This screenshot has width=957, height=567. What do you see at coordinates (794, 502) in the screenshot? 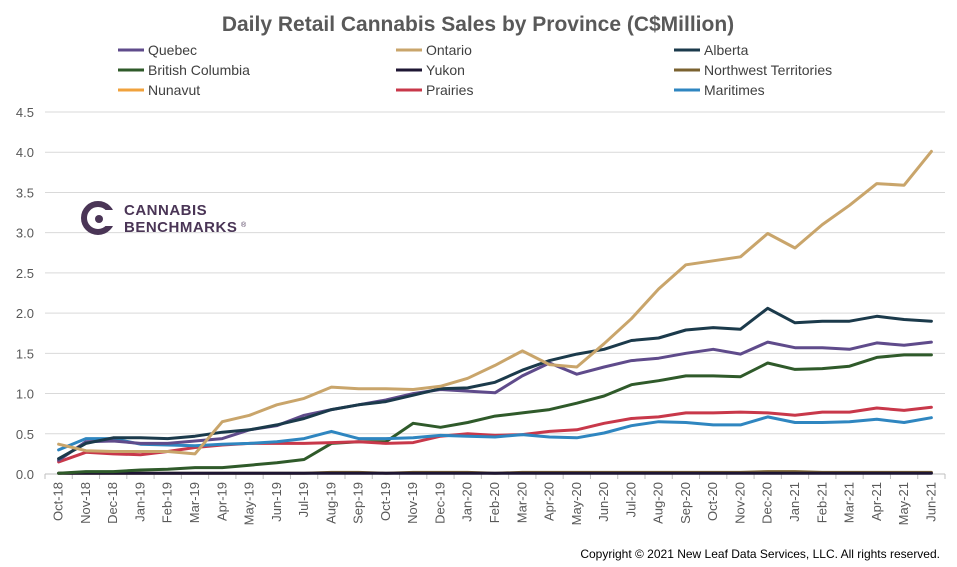
I see `x-tick-label: Jan-21` at bounding box center [794, 502].